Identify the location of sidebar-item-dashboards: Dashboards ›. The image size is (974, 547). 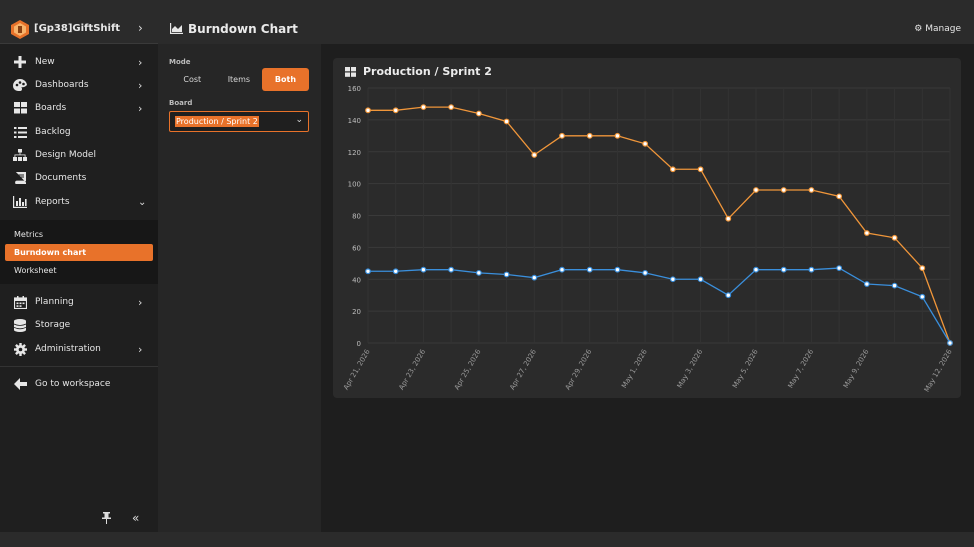
(79, 85).